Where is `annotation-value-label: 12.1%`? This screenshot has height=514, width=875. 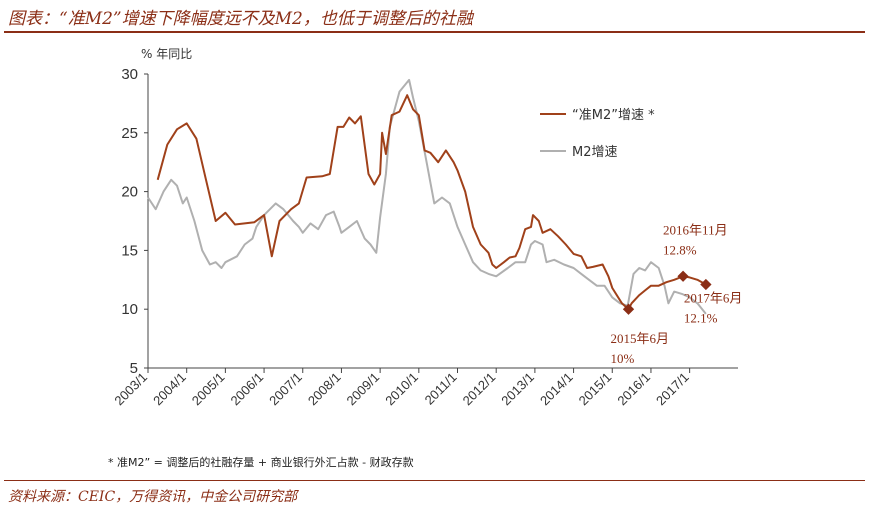 annotation-value-label: 12.1% is located at coordinates (701, 318).